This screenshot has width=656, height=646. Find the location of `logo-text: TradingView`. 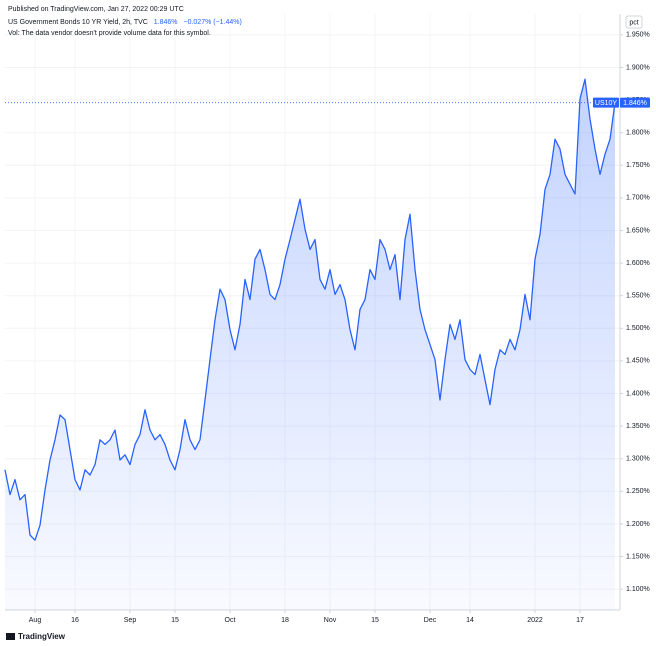

logo-text: TradingView is located at coordinates (42, 636).